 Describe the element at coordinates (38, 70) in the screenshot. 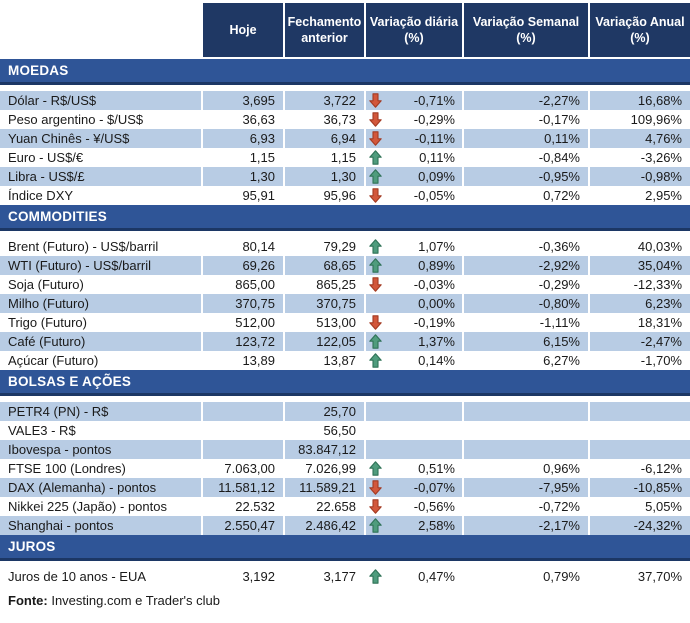

I see `section-title: MOEDAS` at that location.